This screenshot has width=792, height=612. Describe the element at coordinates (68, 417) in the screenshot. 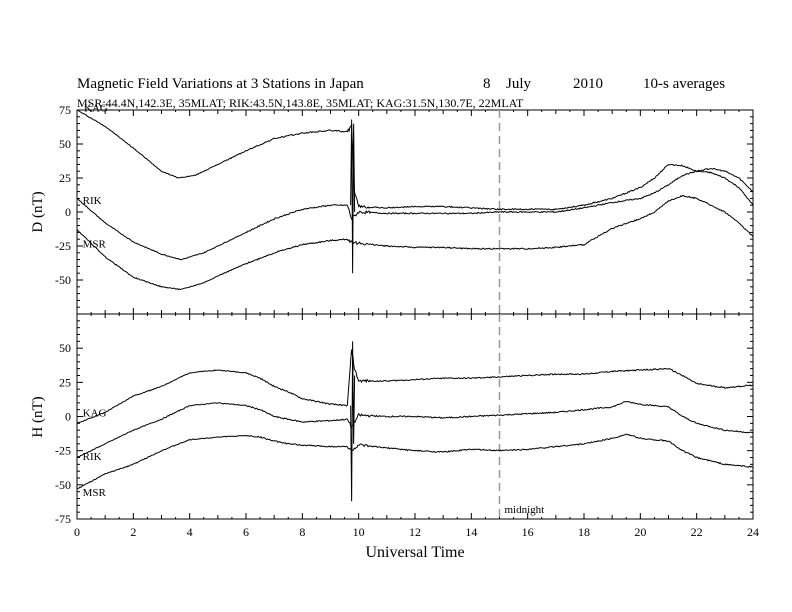

I see `y-tick-label-h: 0` at that location.